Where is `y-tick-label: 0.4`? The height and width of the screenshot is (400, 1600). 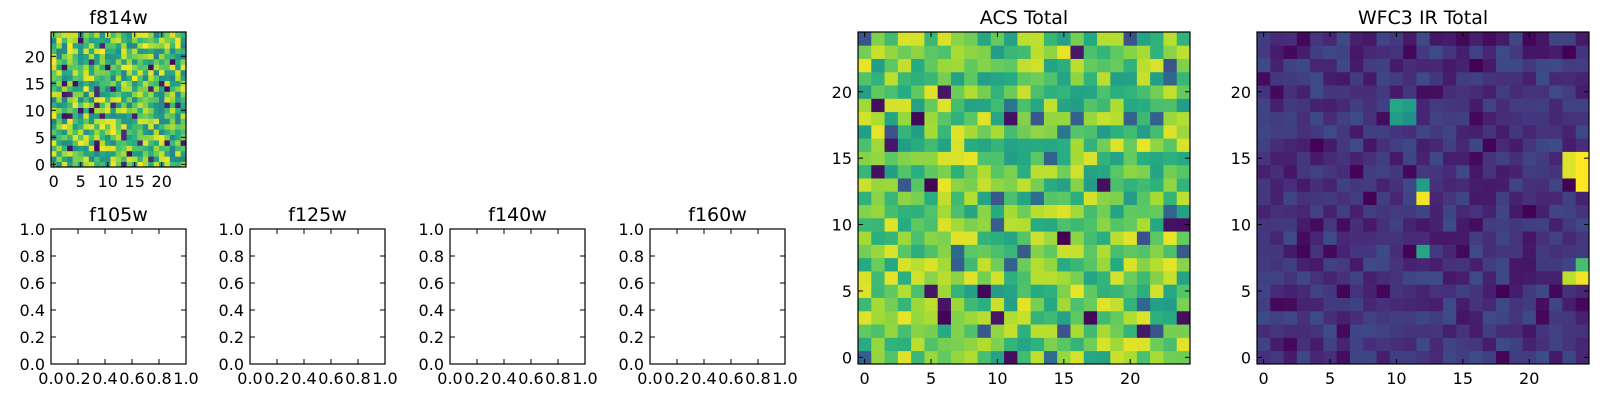 y-tick-label: 0.4 is located at coordinates (231, 310).